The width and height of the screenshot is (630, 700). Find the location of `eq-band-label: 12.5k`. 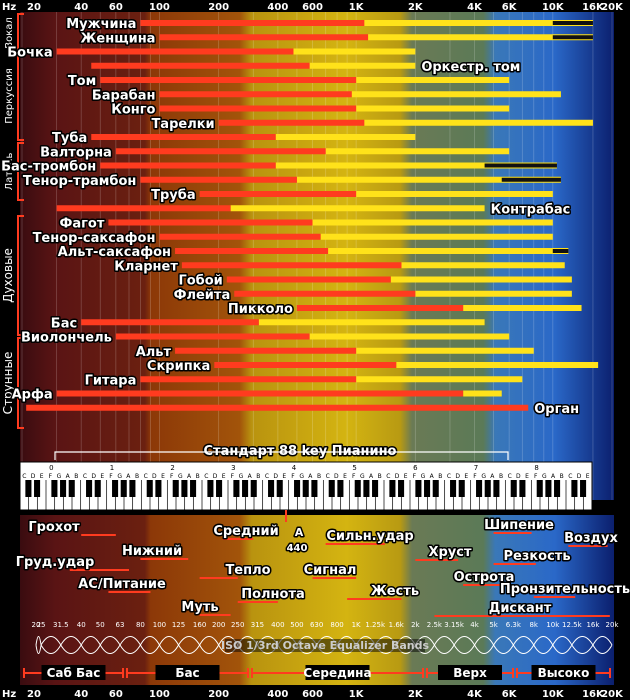

eq-band-label: 12.5k is located at coordinates (572, 625).